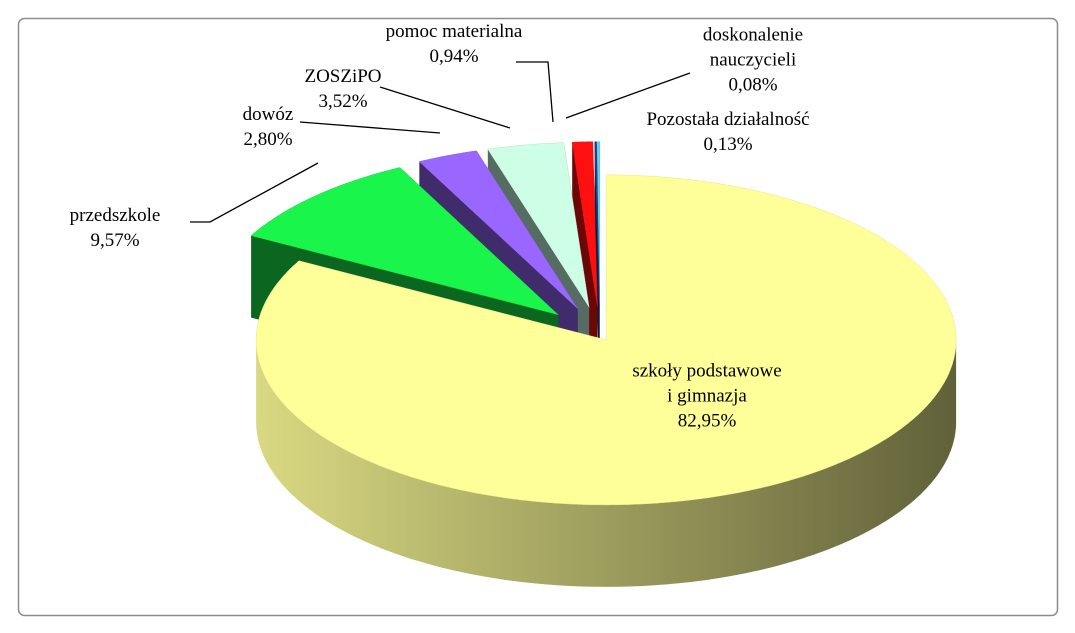  I want to click on slice-label: doskonalenie nauczycieli 0,08%, so click(753, 60).